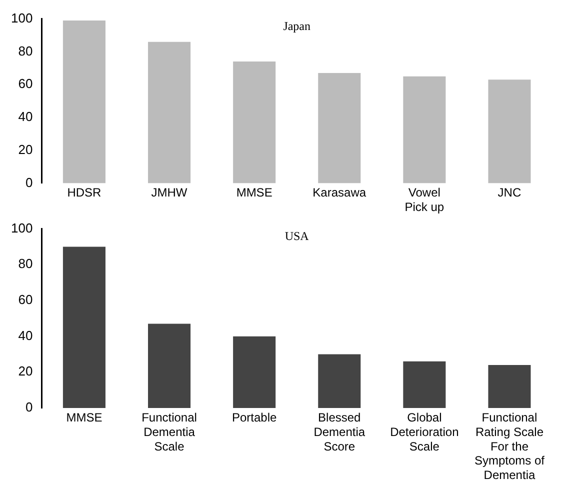 The width and height of the screenshot is (570, 494). Describe the element at coordinates (340, 432) in the screenshot. I see `x-tick-label: Blessed Dementia Score` at that location.